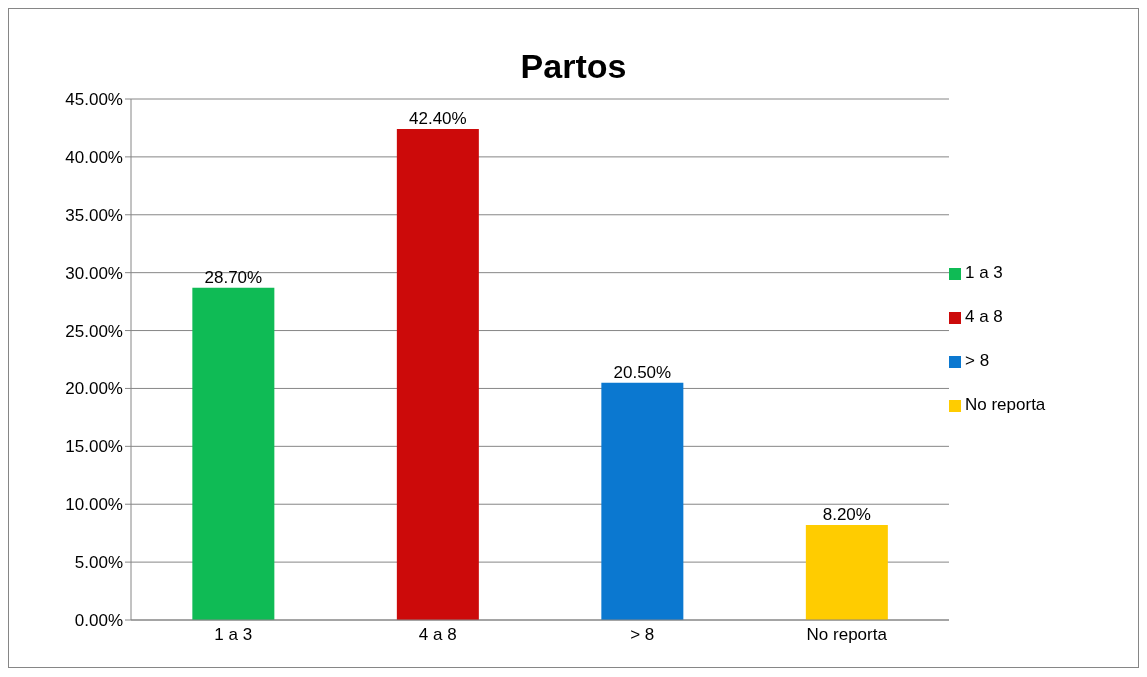 This screenshot has width=1147, height=677. Describe the element at coordinates (94, 389) in the screenshot. I see `y-tick-label: 20.00%` at that location.